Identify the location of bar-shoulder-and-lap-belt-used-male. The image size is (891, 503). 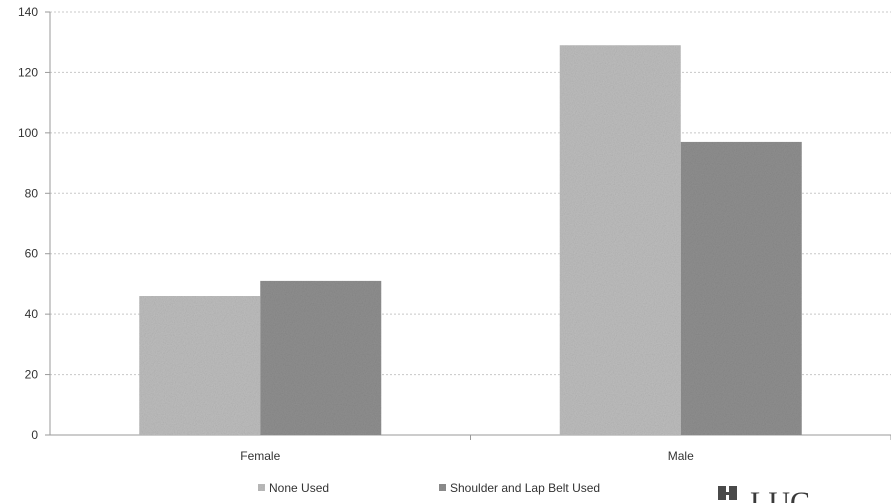
(741, 288).